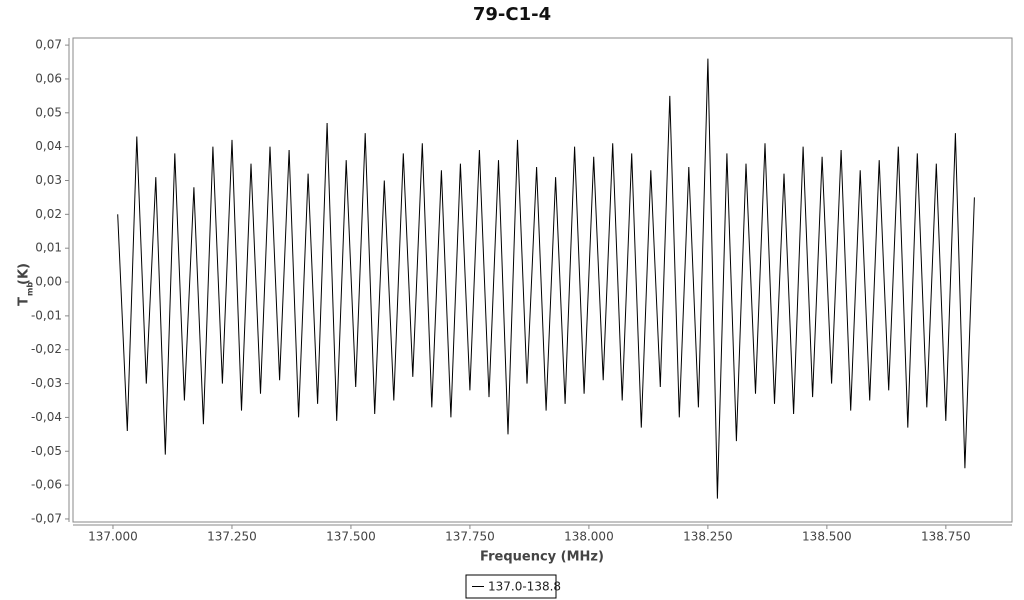 This screenshot has height=600, width=1024. I want to click on y-tick-label: -0,05, so click(46, 451).